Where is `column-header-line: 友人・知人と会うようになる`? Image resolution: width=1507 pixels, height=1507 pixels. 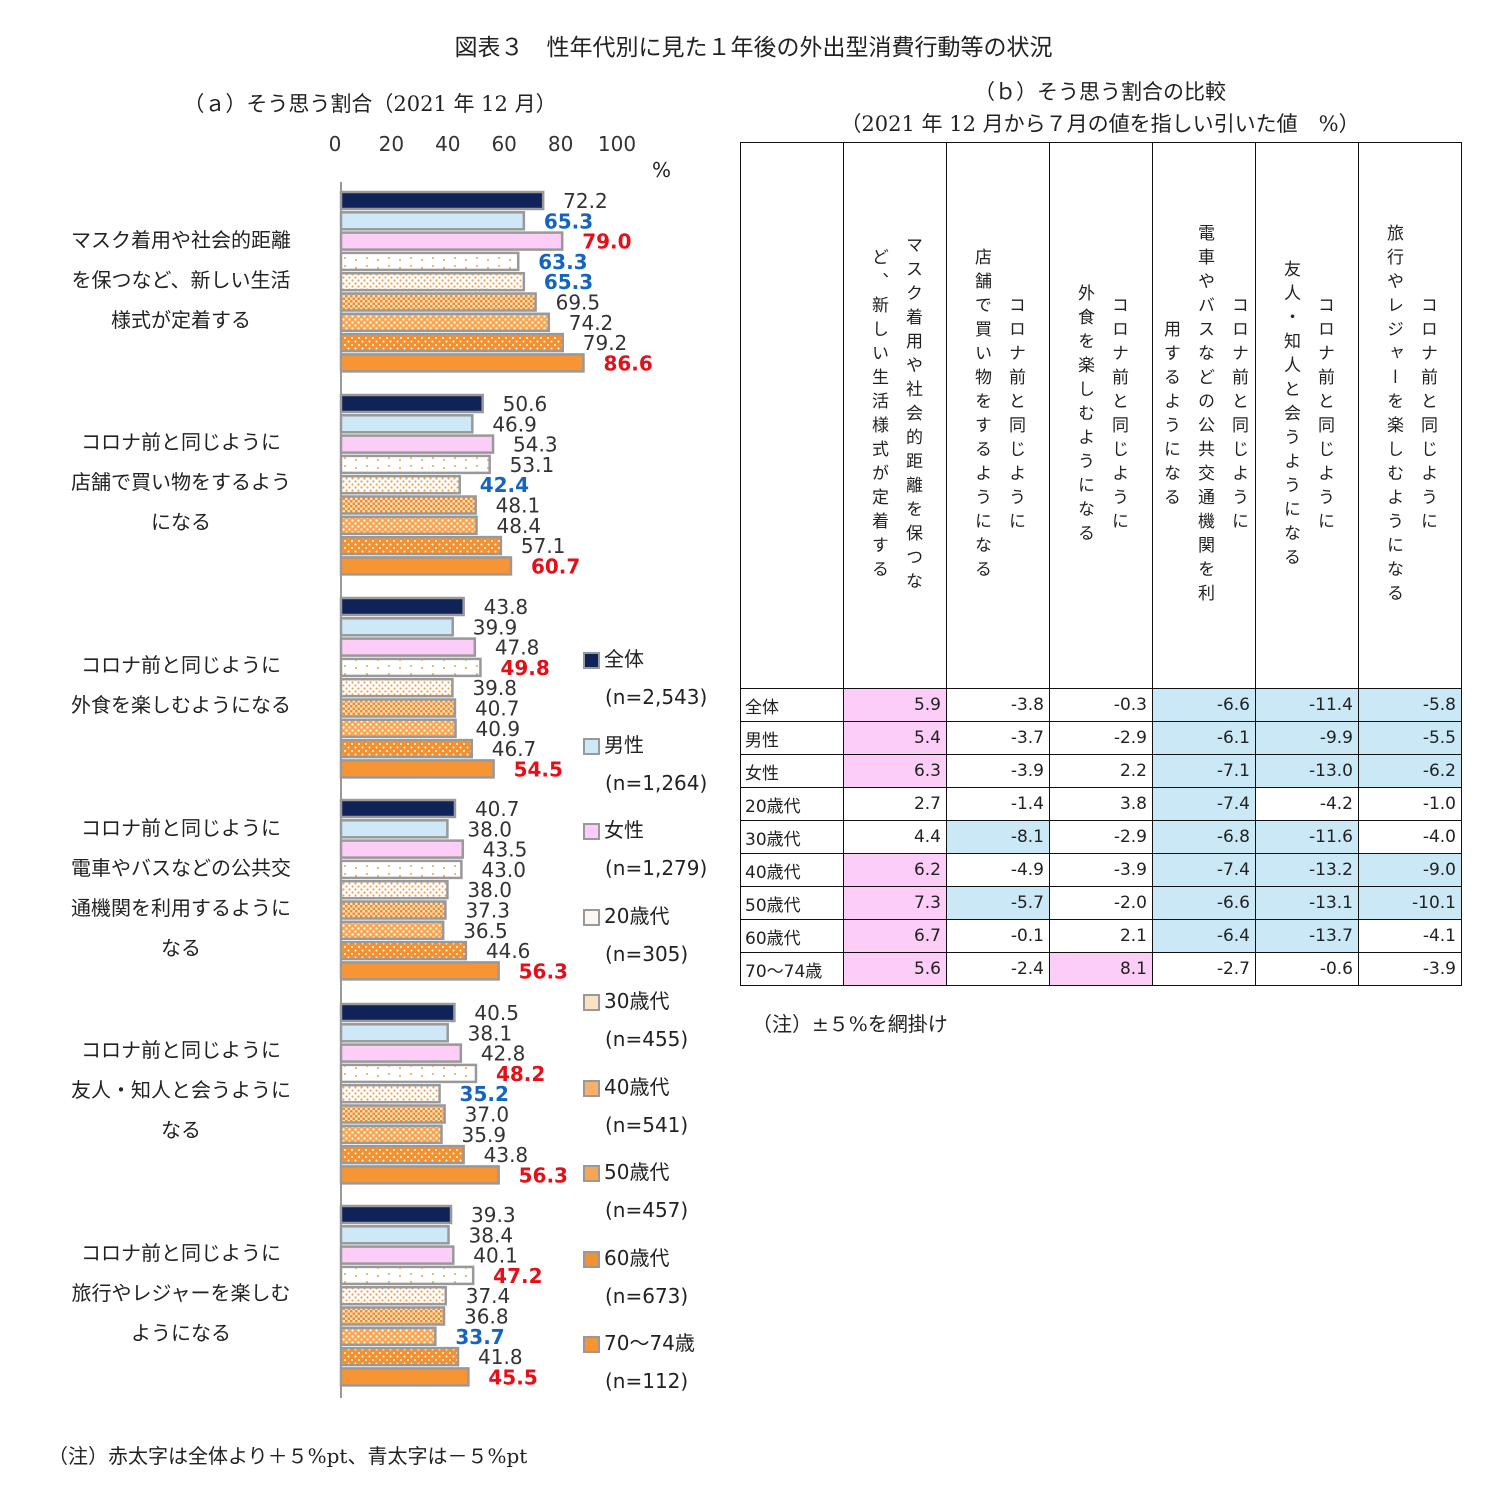
column-header-line: 友人・知人と会うようになる is located at coordinates (1290, 415).